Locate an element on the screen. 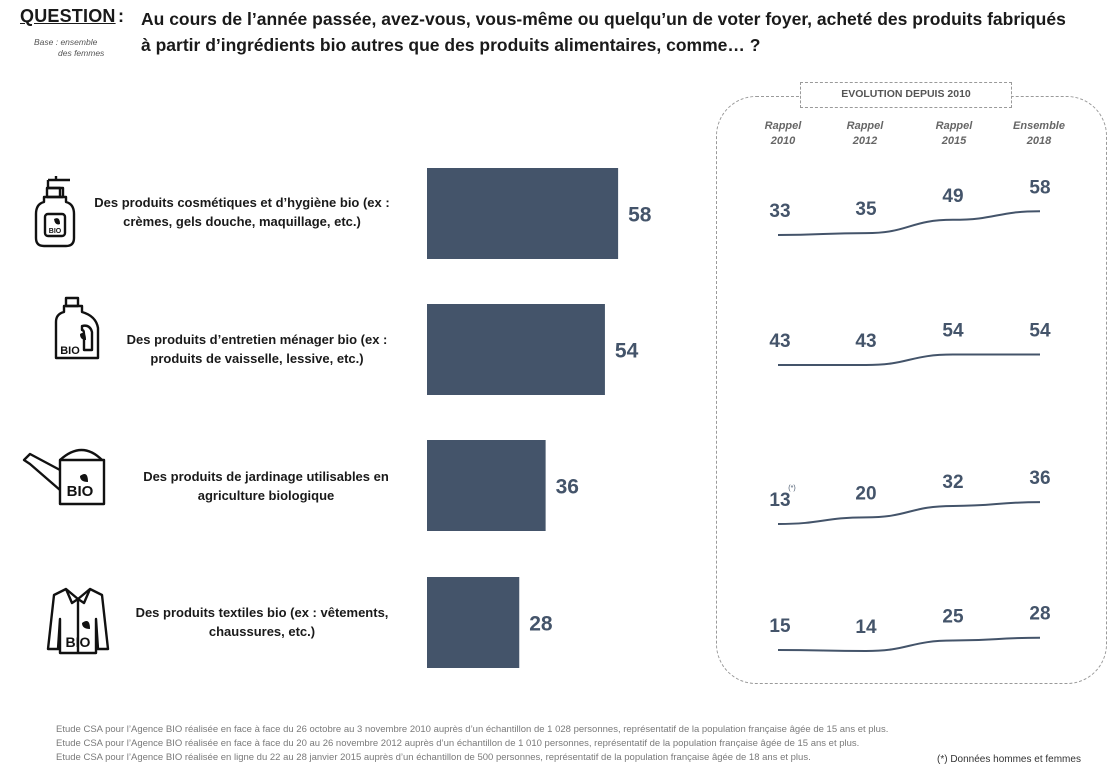  watering-can-icon: BIO is located at coordinates (64, 477).